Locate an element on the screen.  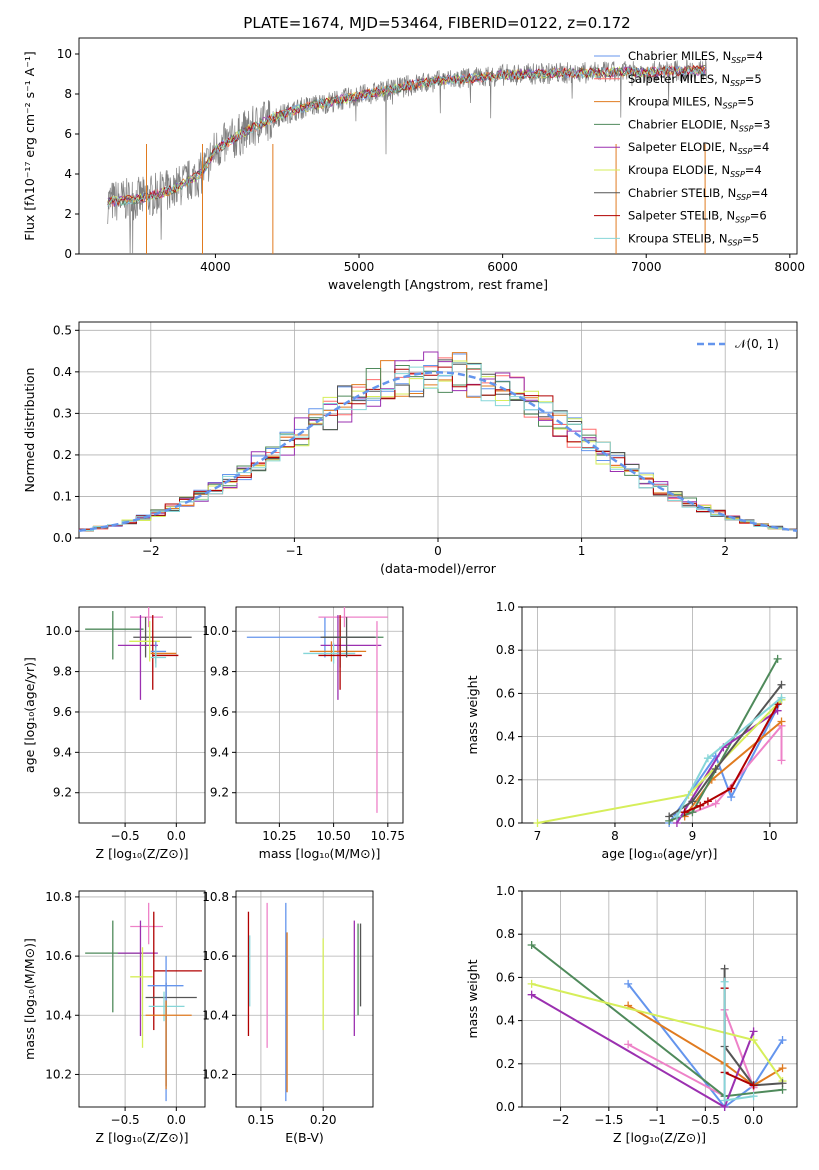
massweight-vs-Z-frame is located at coordinates (659, 999).